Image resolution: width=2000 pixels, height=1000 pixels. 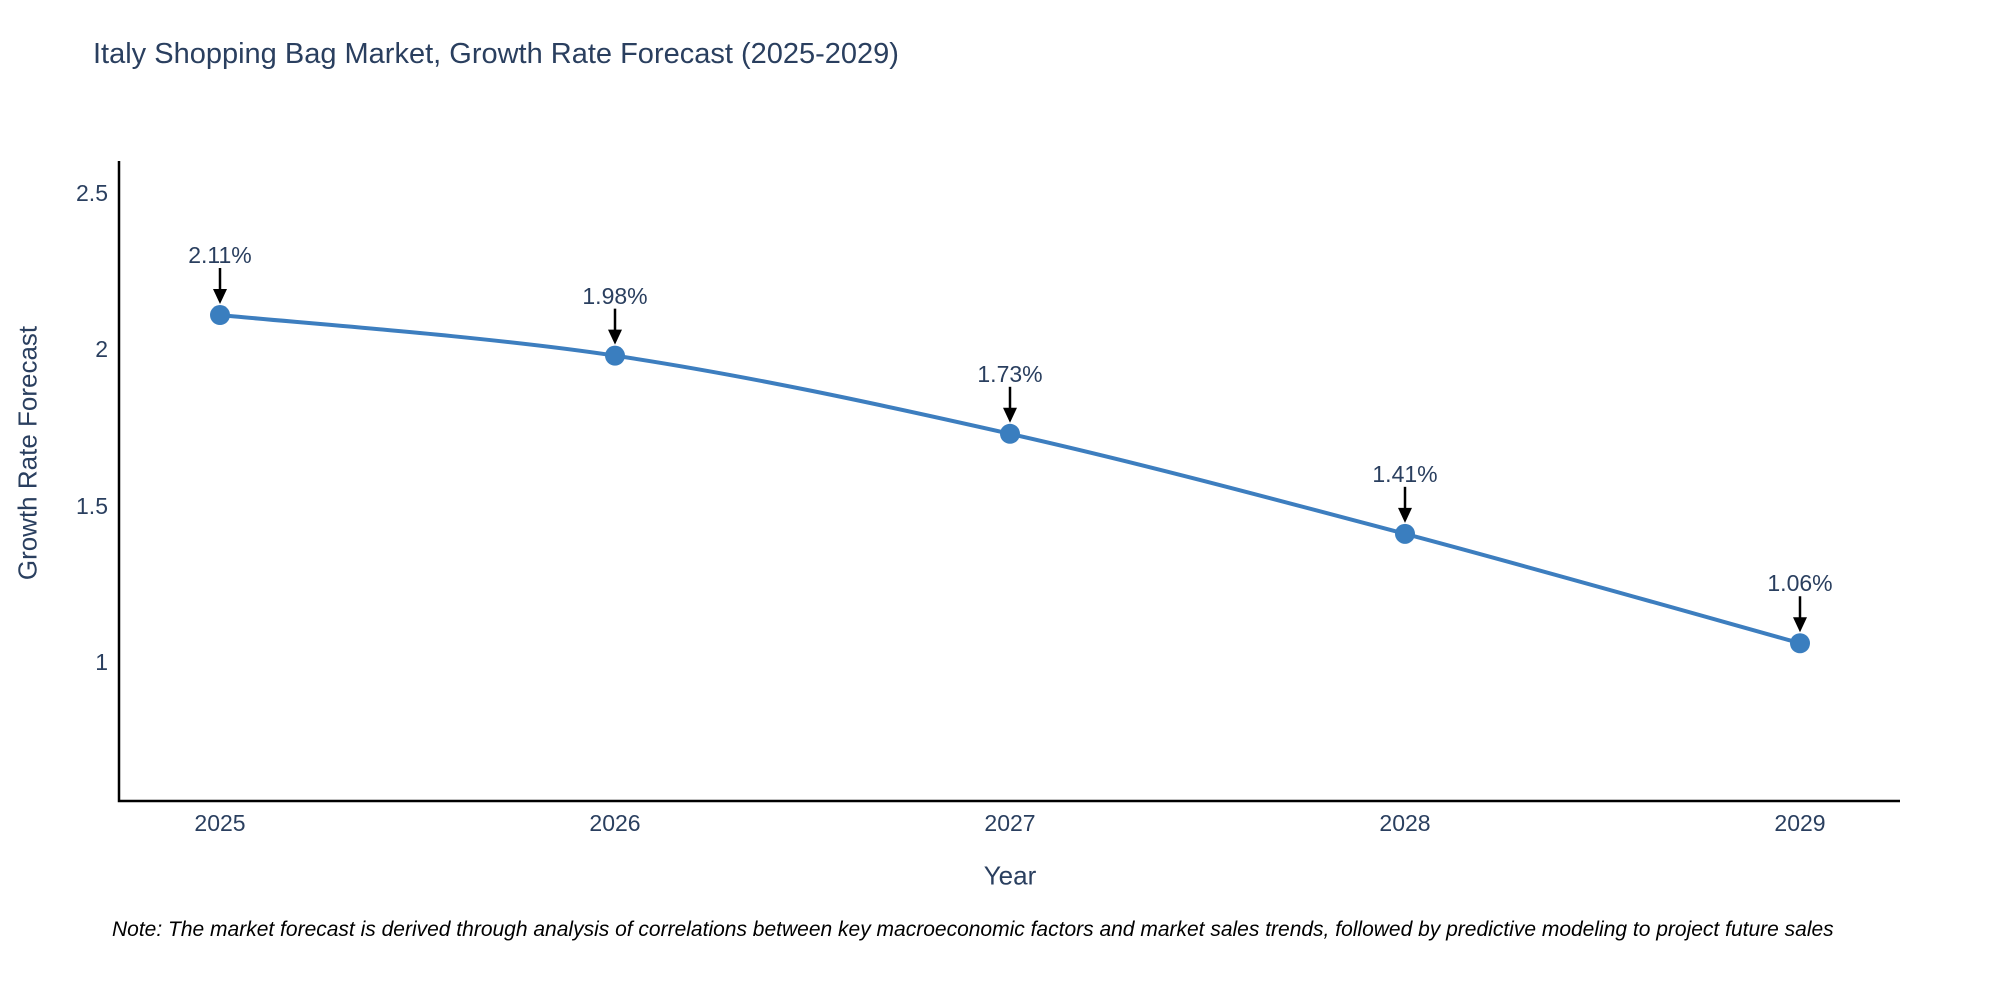 I want to click on x-axis-title: Year, so click(x=1010, y=875).